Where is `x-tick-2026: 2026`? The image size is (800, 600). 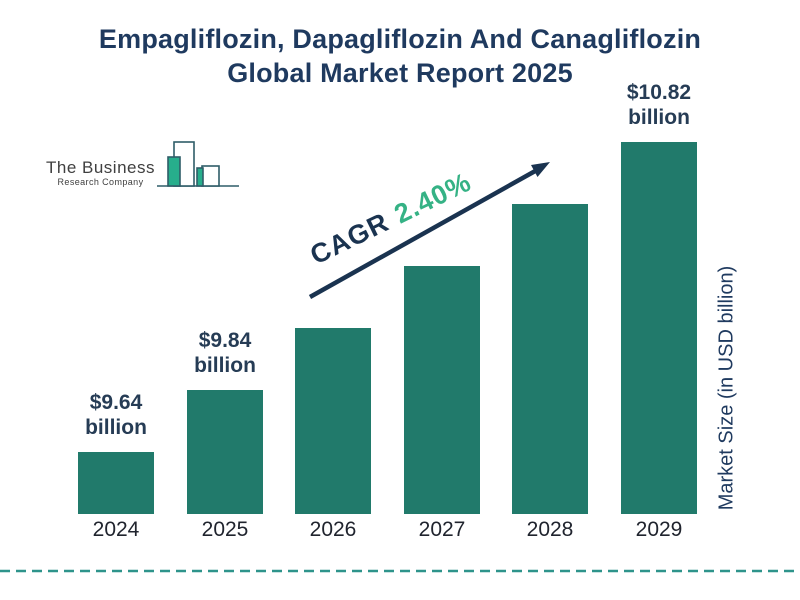 x-tick-2026: 2026 is located at coordinates (333, 529).